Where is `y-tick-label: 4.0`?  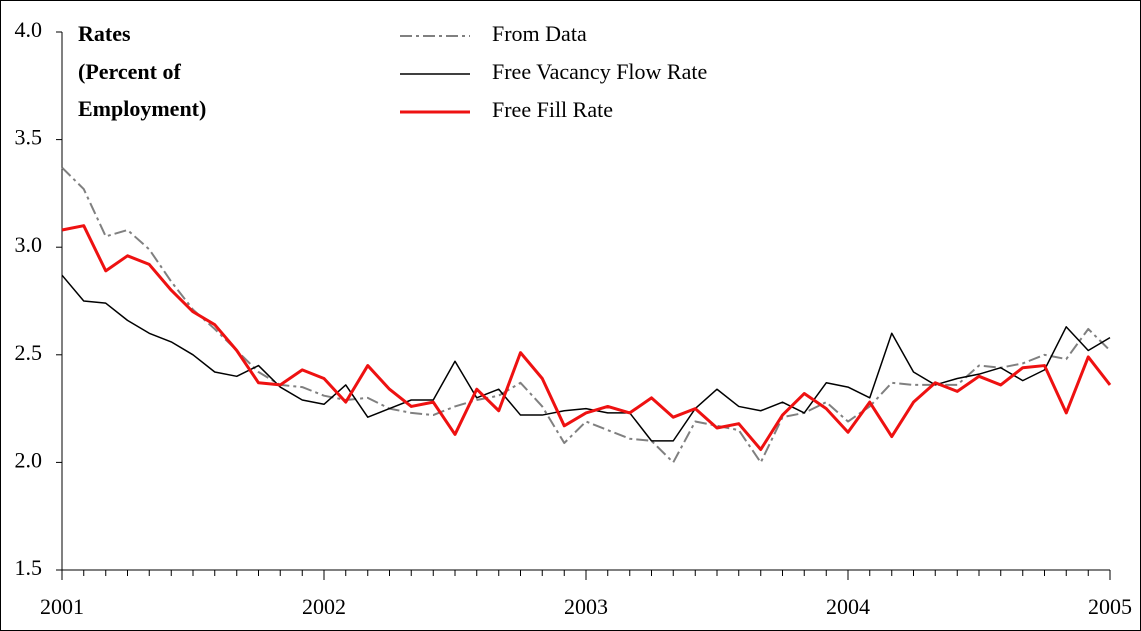
y-tick-label: 4.0 is located at coordinates (29, 29).